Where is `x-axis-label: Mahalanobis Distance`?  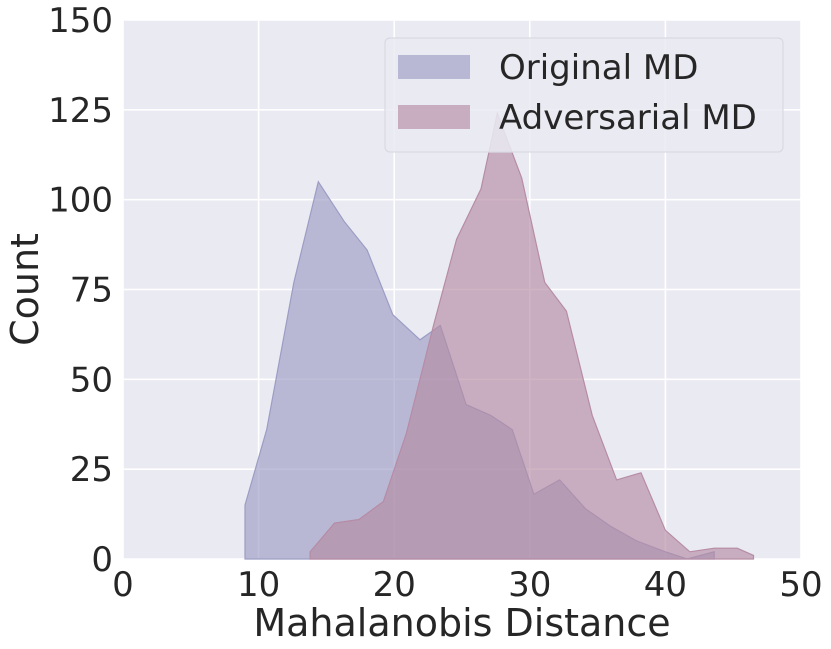 x-axis-label: Mahalanobis Distance is located at coordinates (461, 623).